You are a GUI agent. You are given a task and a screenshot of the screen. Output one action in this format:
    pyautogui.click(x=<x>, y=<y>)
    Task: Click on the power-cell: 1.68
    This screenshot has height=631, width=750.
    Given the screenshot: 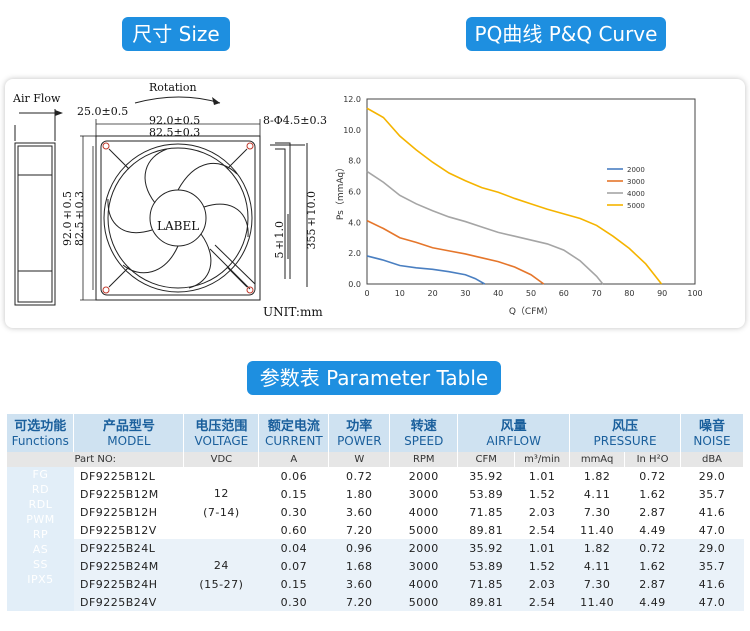 What is the action you would take?
    pyautogui.click(x=359, y=566)
    